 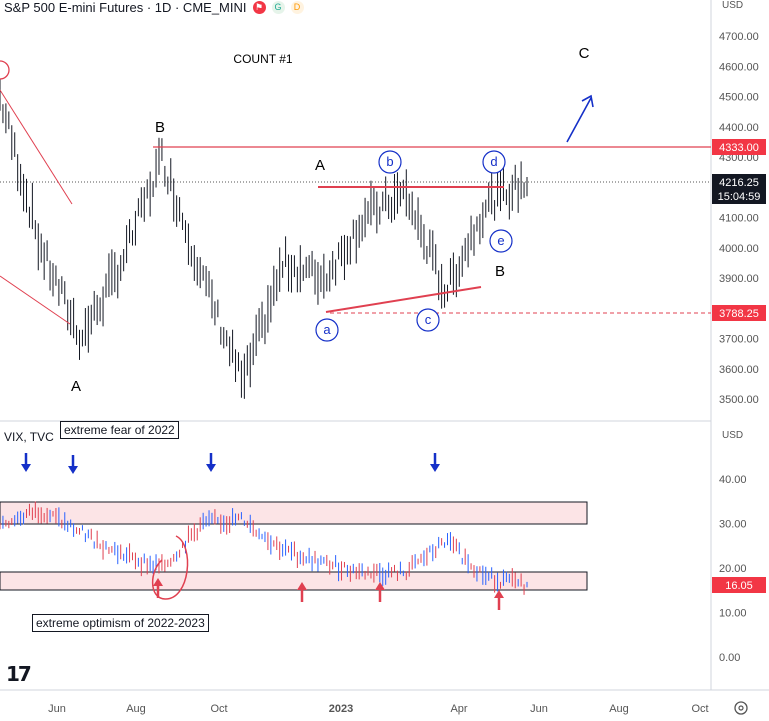 I want to click on wave-c-sub-label: c, so click(x=428, y=319).